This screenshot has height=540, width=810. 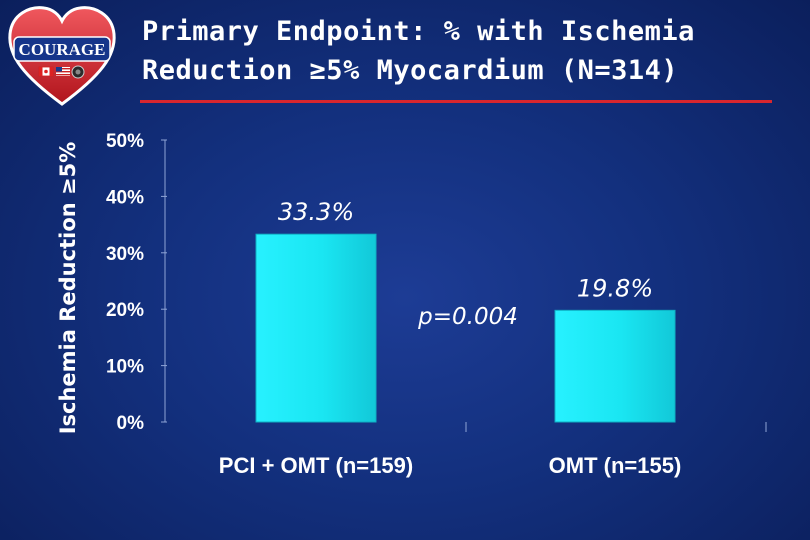 What do you see at coordinates (316, 465) in the screenshot?
I see `category-label-1: PCI + OMT (n=159)` at bounding box center [316, 465].